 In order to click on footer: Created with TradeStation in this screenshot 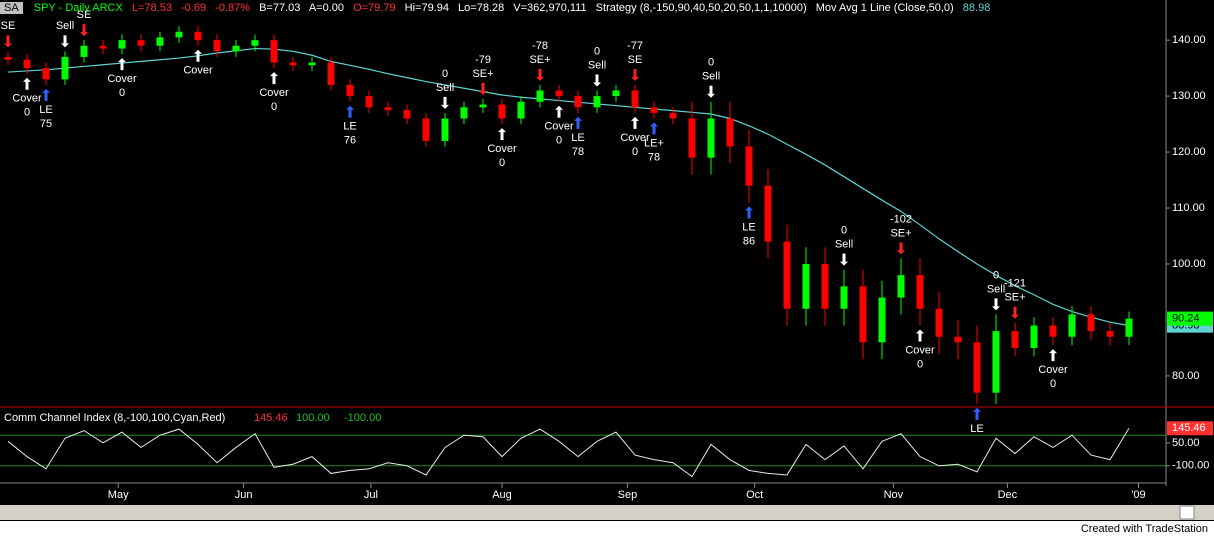, I will do `click(1144, 529)`.